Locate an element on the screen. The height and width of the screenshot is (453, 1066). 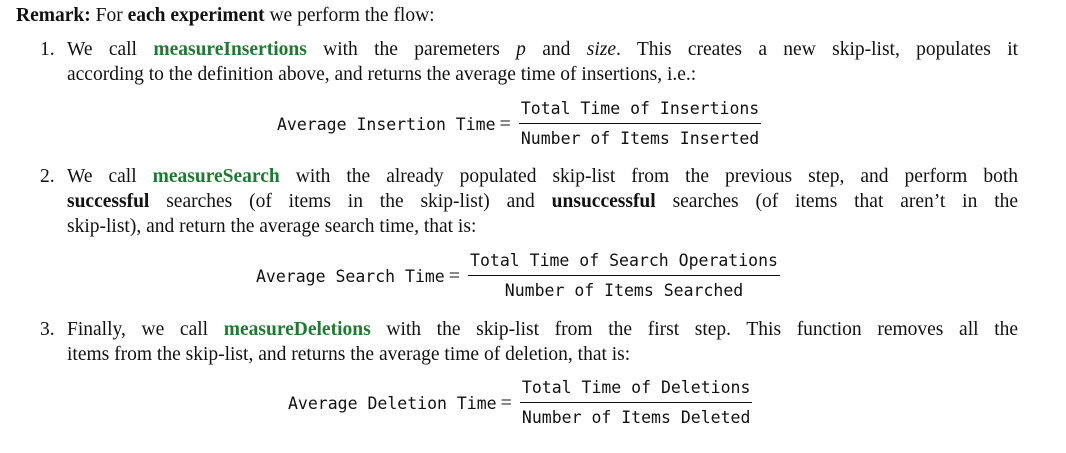
fraction-denominator: Number of Items Deleted is located at coordinates (636, 418).